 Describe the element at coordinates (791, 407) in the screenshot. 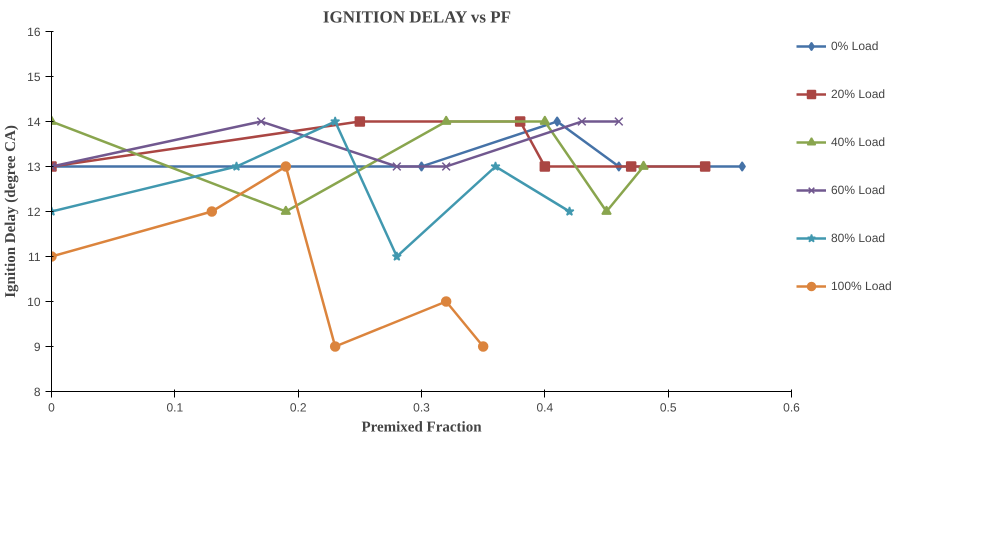

I see `x-tick-label: 0.6` at that location.